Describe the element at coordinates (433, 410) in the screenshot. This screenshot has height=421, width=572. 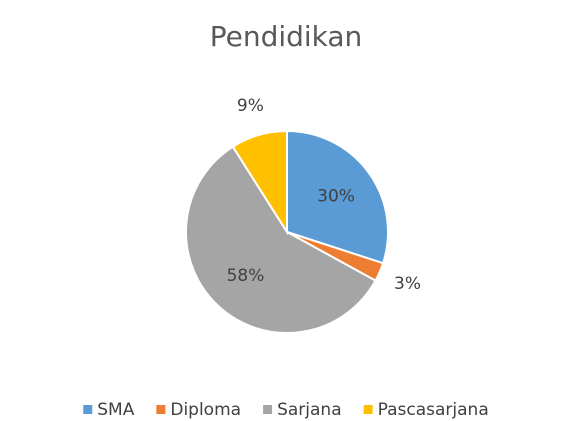
I see `legend-label: Pascasarjana` at that location.